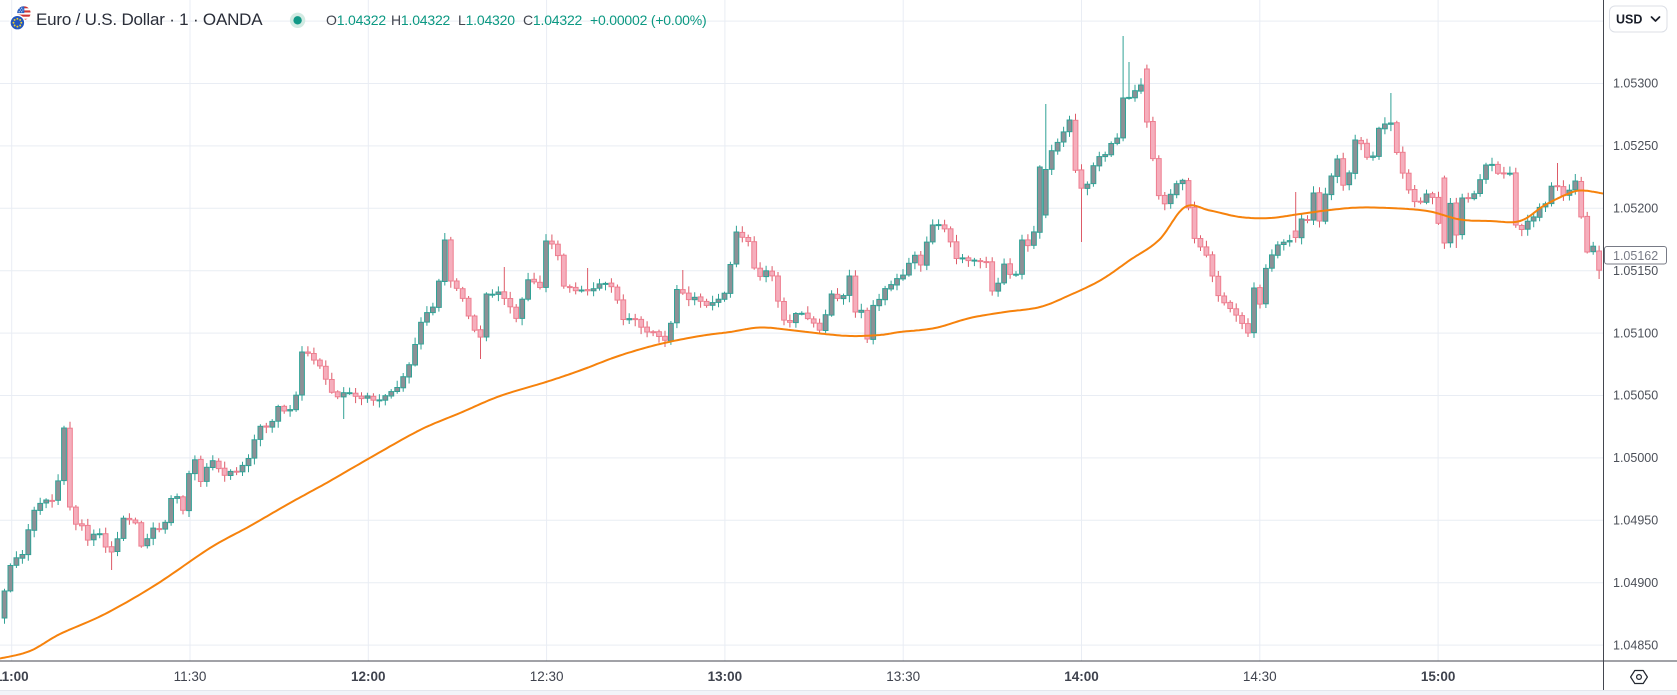  I want to click on svg-text: 14:30, so click(1260, 676).